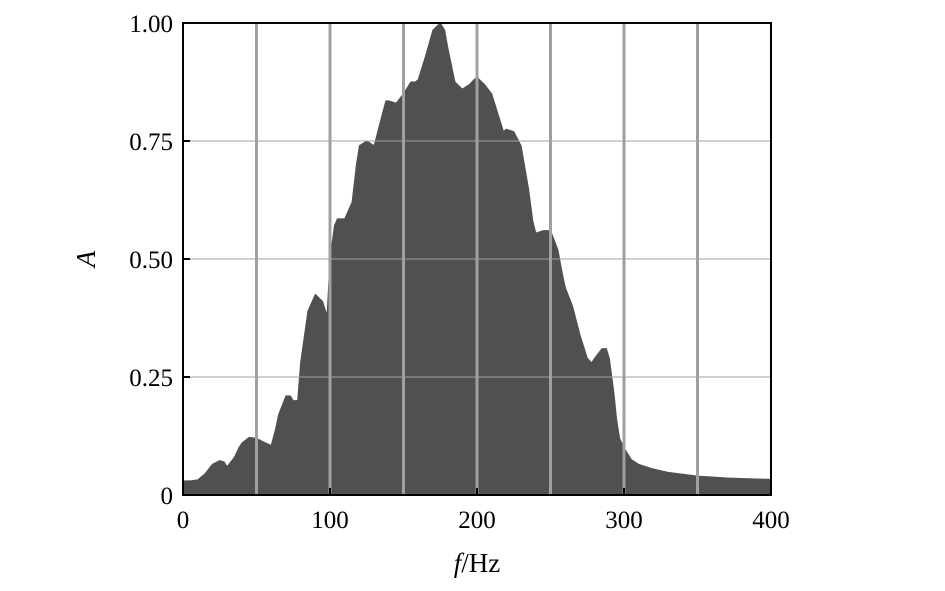 This screenshot has width=945, height=591. I want to click on x-axis-label-unit: /Hz, so click(480, 563).